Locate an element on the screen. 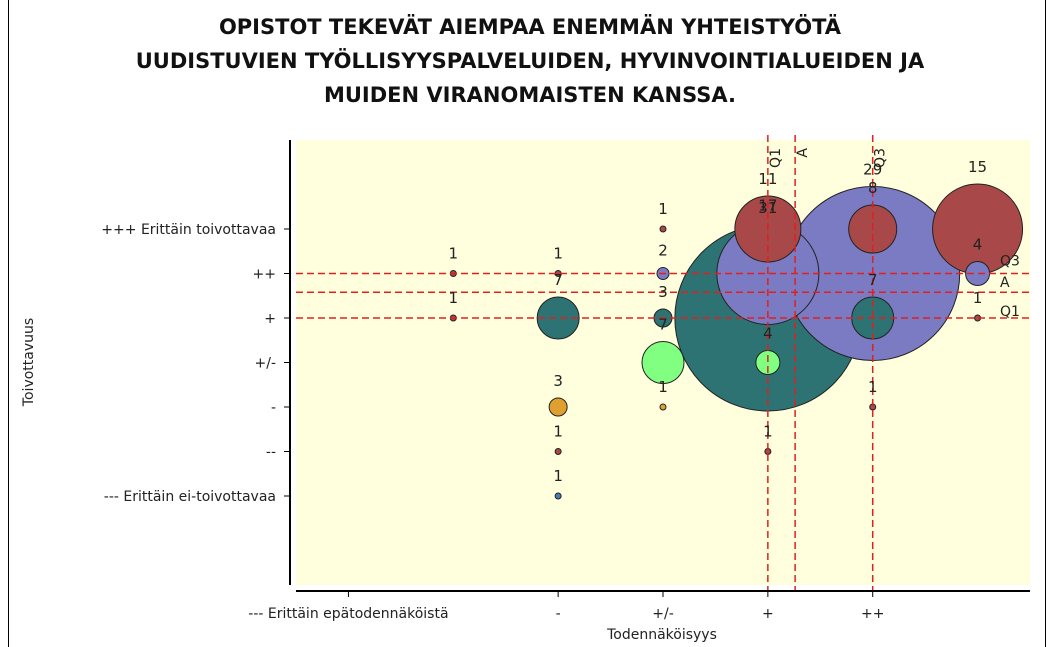  x-axis-title: Todennäköisyys is located at coordinates (661, 635).